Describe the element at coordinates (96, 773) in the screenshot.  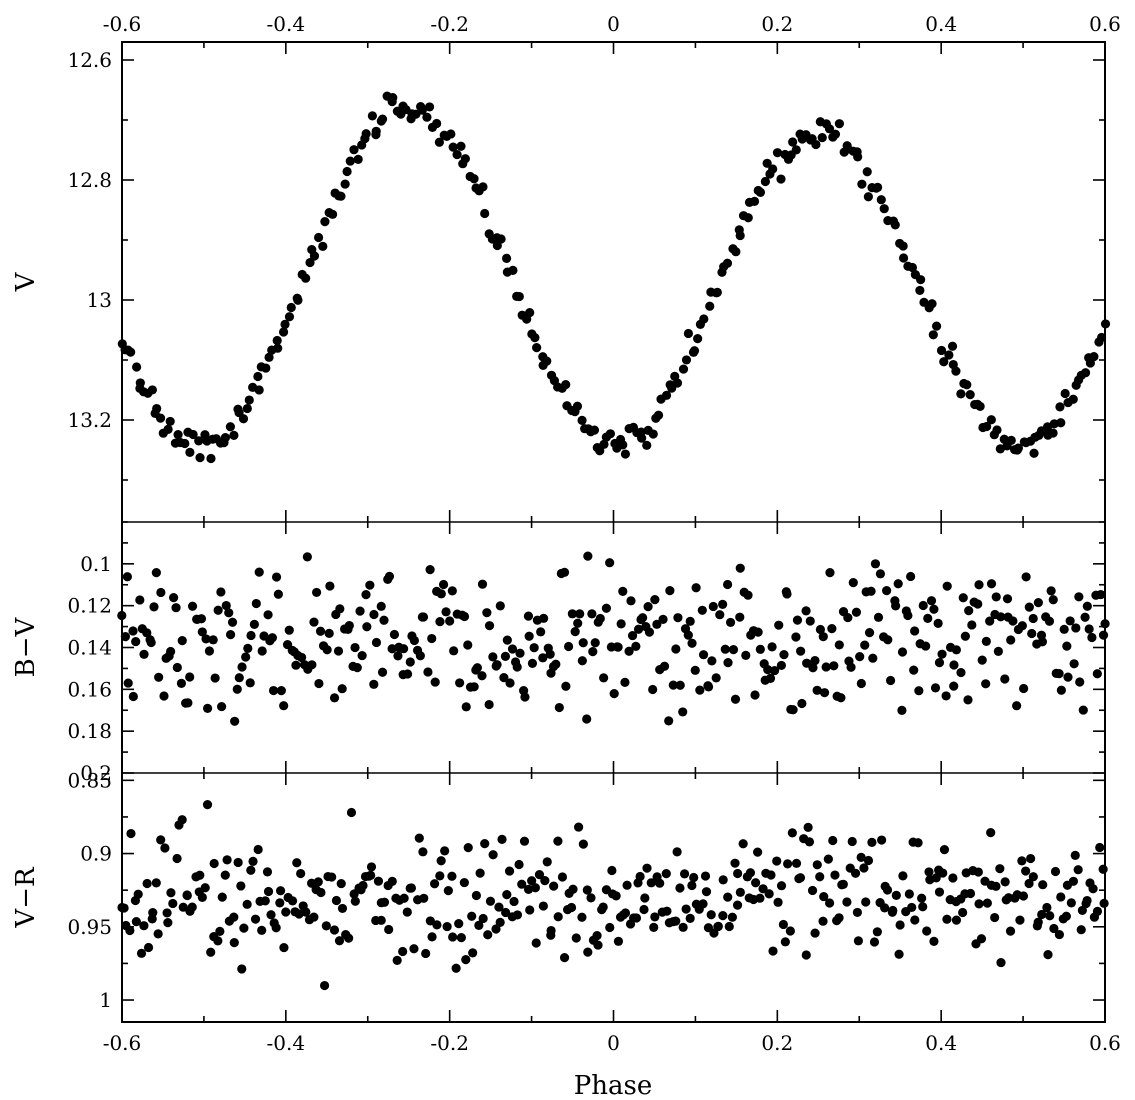
I see `y-tick-label: 0.2` at that location.